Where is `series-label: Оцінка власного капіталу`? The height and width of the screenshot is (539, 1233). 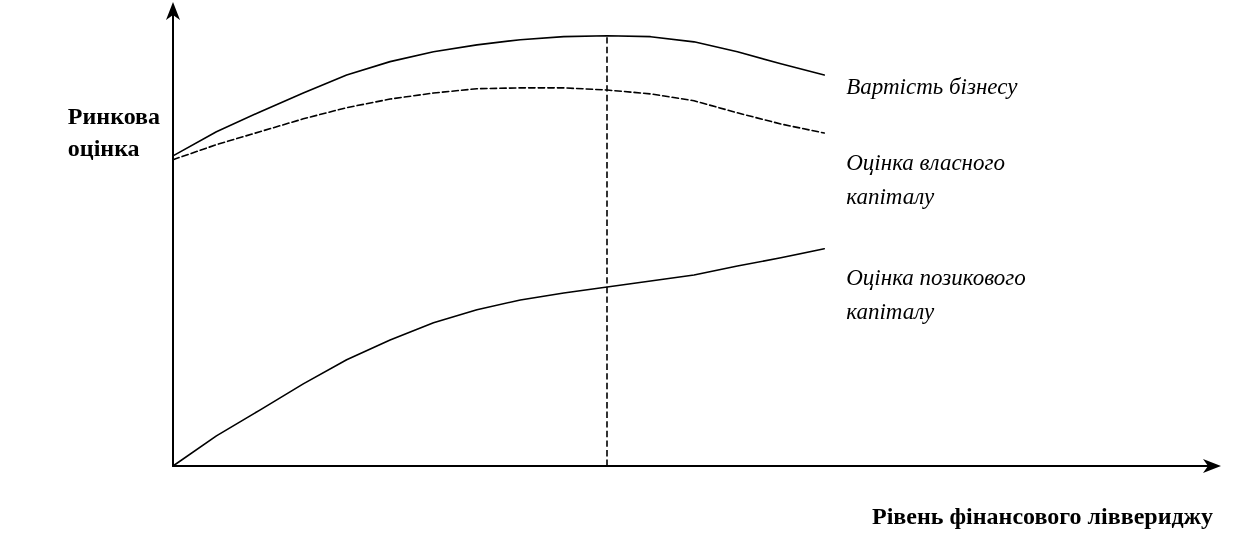 series-label: Оцінка власного капіталу is located at coordinates (925, 179).